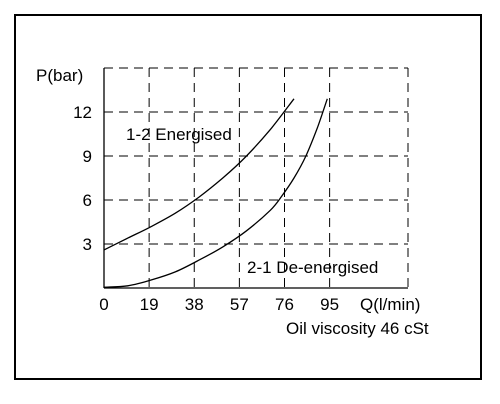  What do you see at coordinates (87, 244) in the screenshot?
I see `y-tick-label: 3` at bounding box center [87, 244].